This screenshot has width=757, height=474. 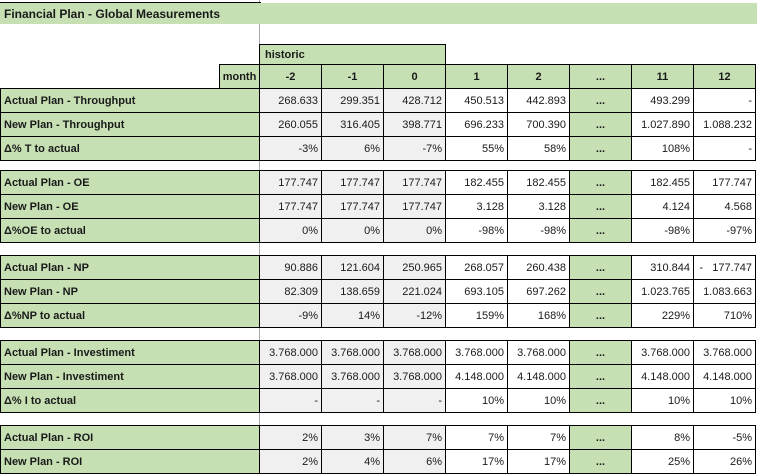 I want to click on value-cell: -3%, so click(x=291, y=149).